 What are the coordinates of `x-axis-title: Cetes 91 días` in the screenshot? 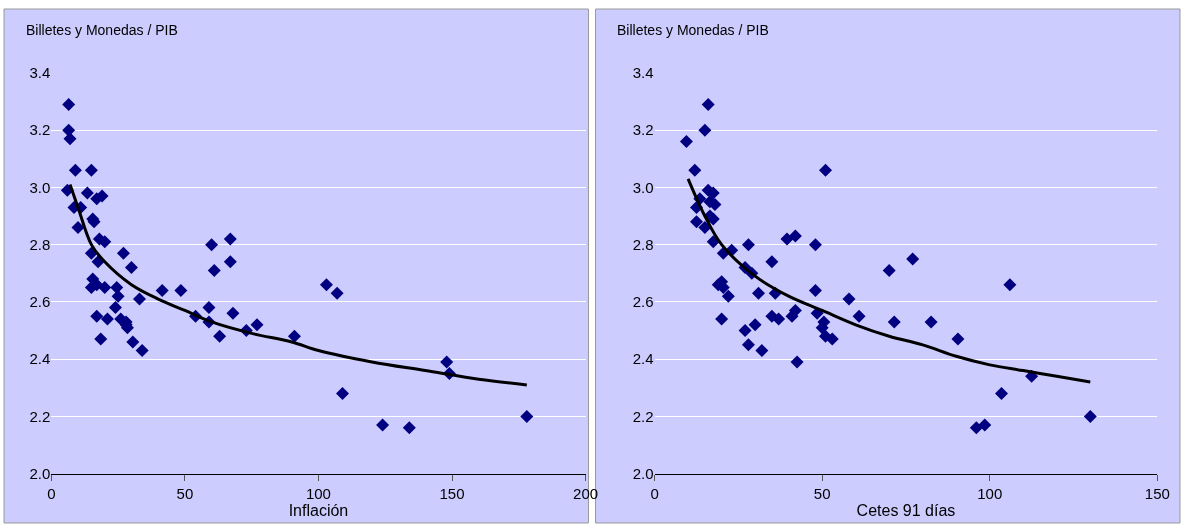 It's located at (906, 511).